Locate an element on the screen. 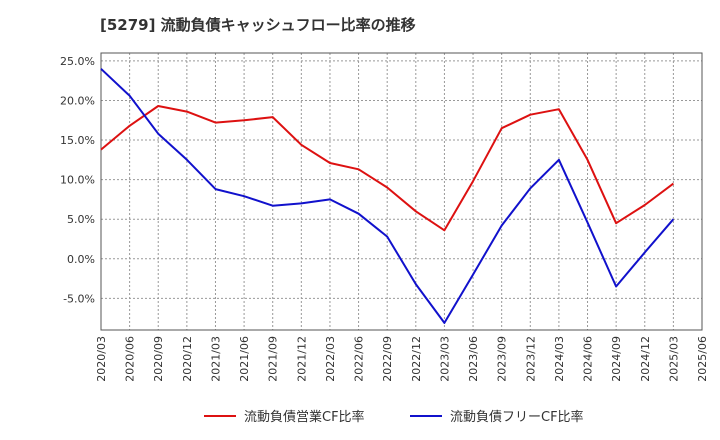  x-tick-label: 2021/12 is located at coordinates (301, 359).